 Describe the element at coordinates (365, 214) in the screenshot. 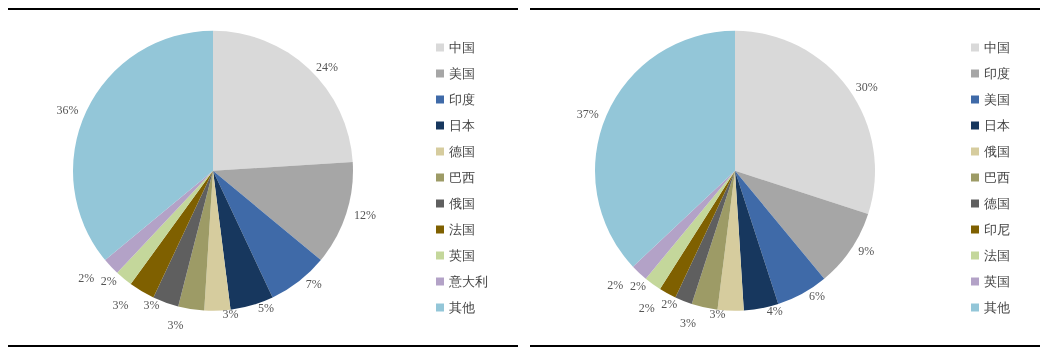

I see `data-label: 12%` at that location.